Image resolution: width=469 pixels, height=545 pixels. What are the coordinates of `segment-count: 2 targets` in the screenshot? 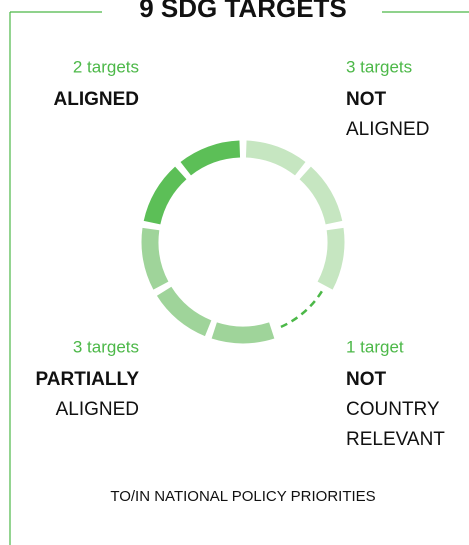 It's located at (106, 66).